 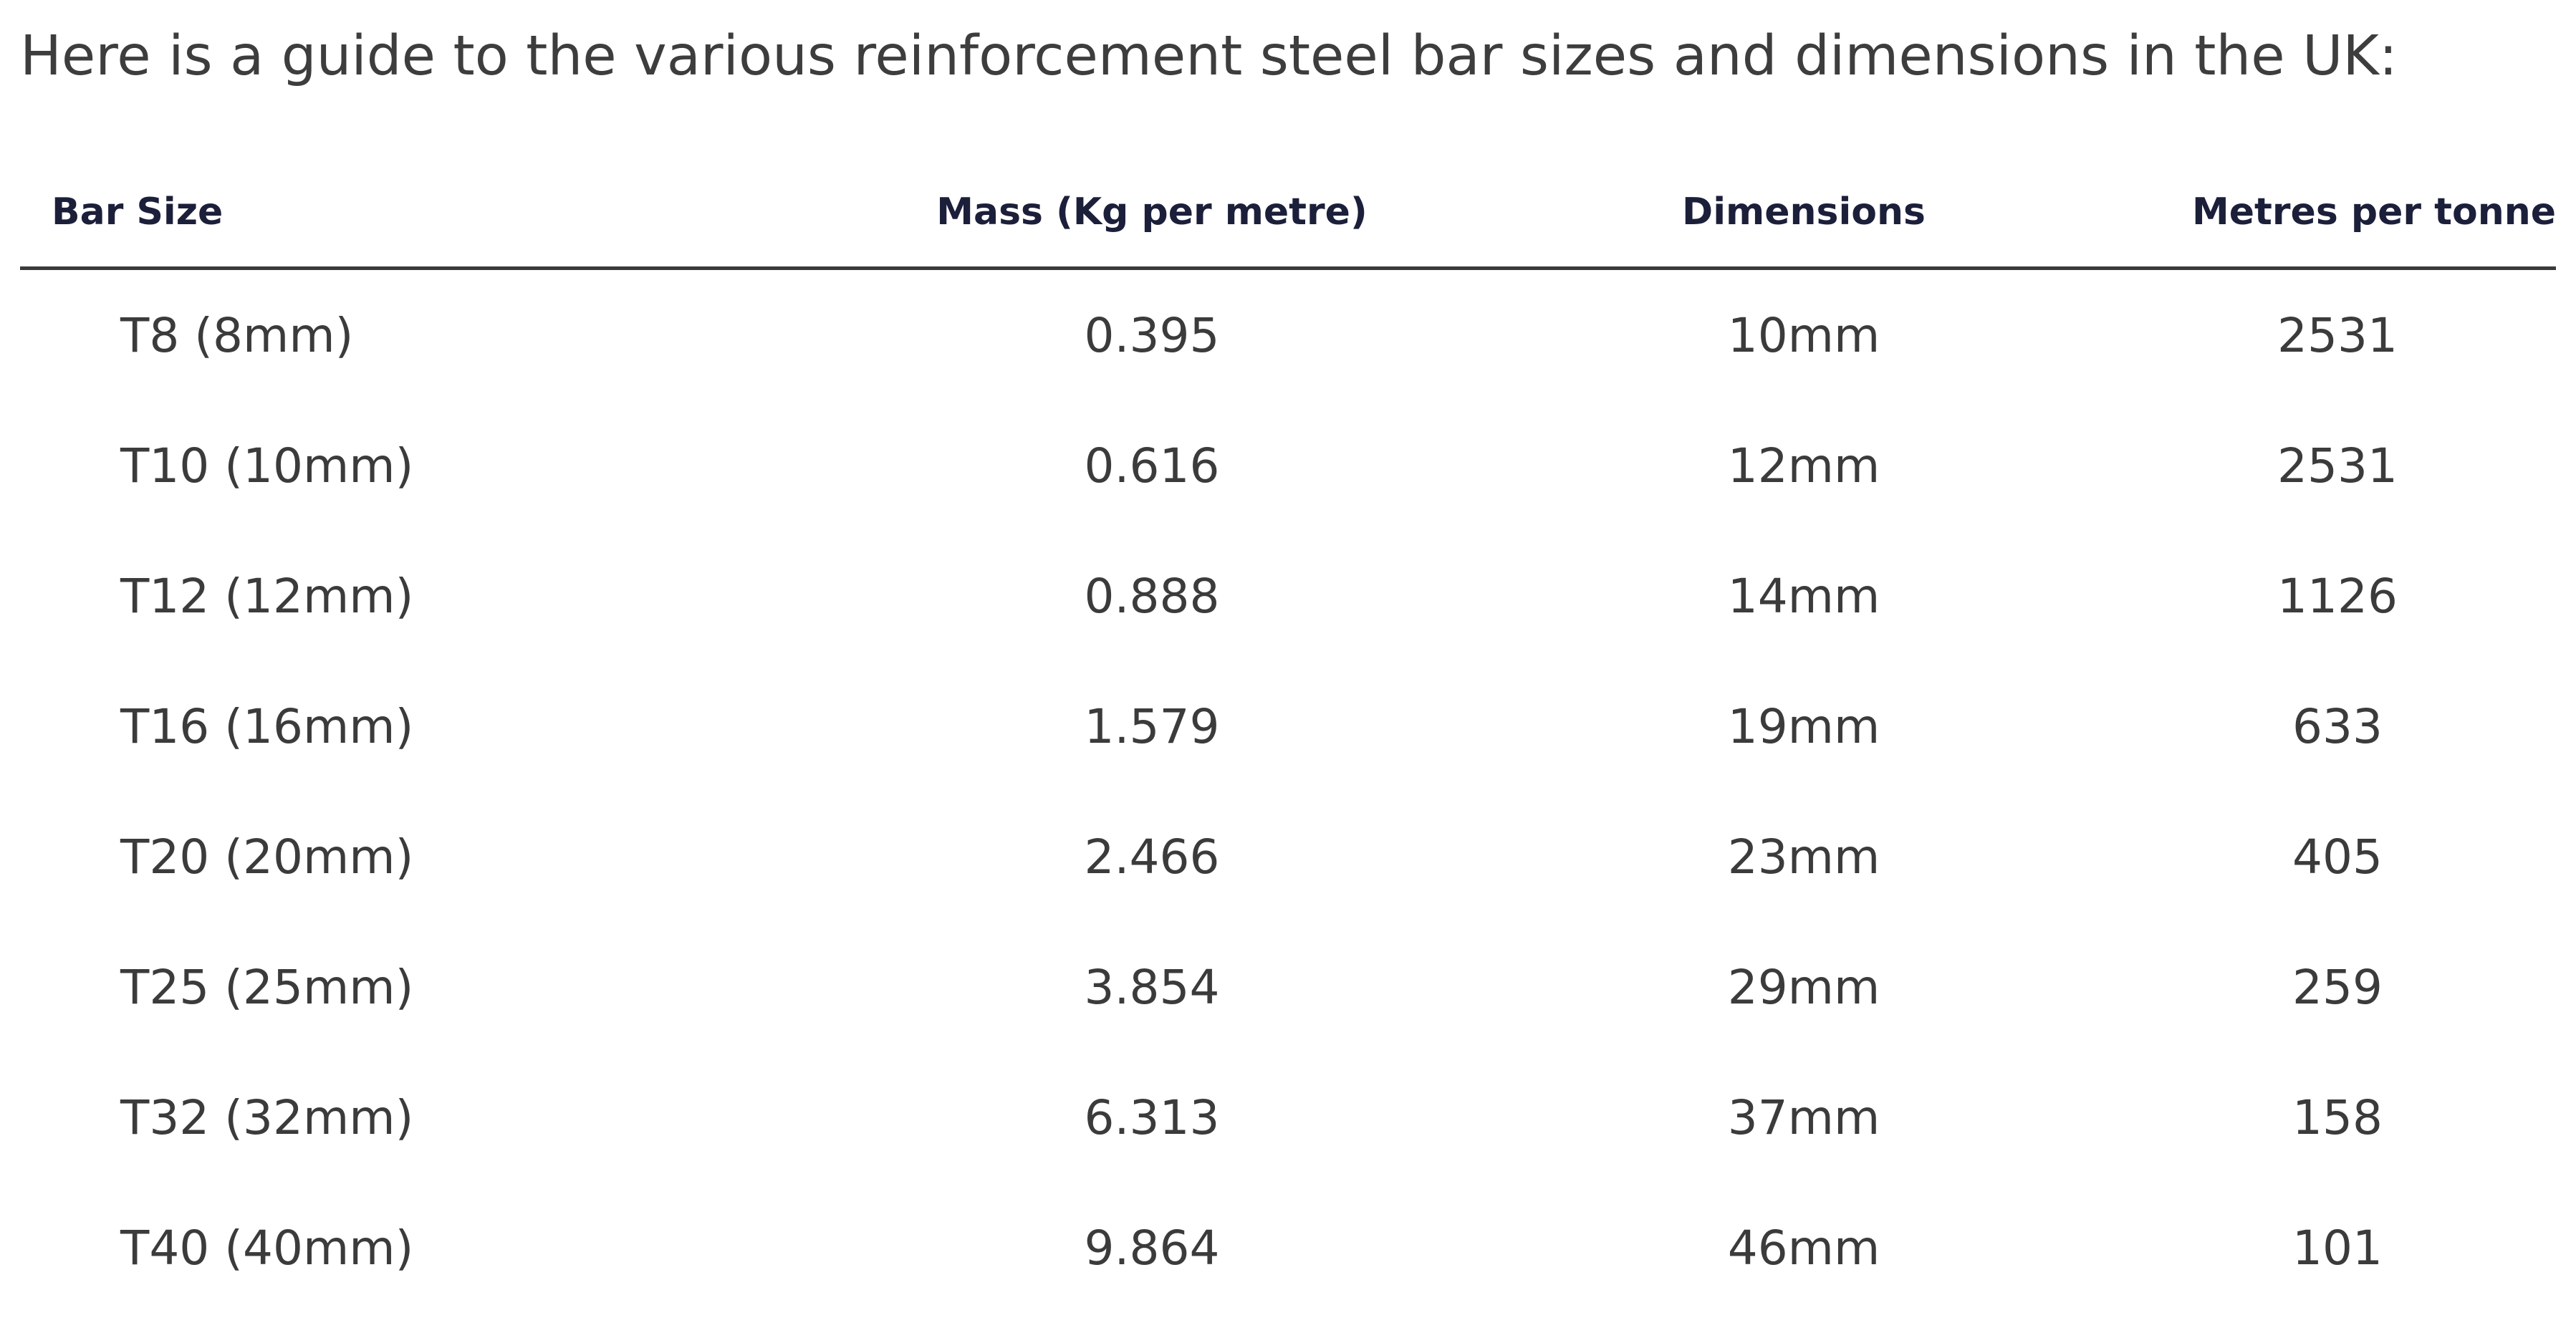 What do you see at coordinates (2338, 1117) in the screenshot?
I see `cell-metres-per-tonne: 158` at bounding box center [2338, 1117].